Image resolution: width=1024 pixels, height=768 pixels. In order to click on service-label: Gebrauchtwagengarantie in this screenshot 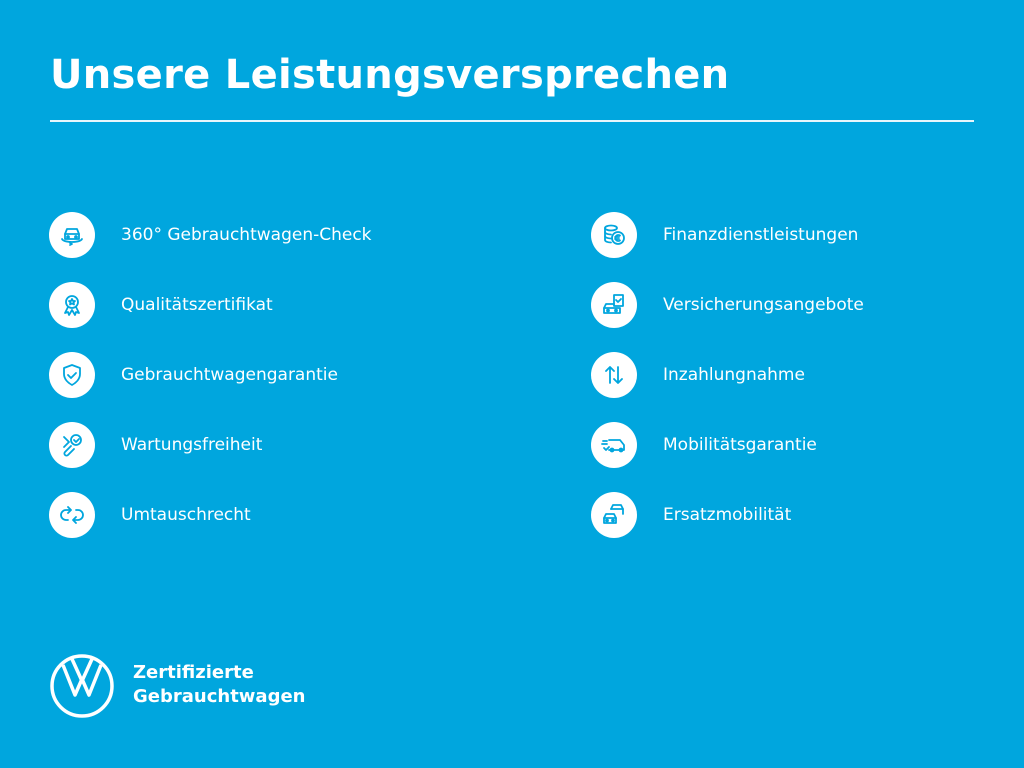, I will do `click(229, 375)`.